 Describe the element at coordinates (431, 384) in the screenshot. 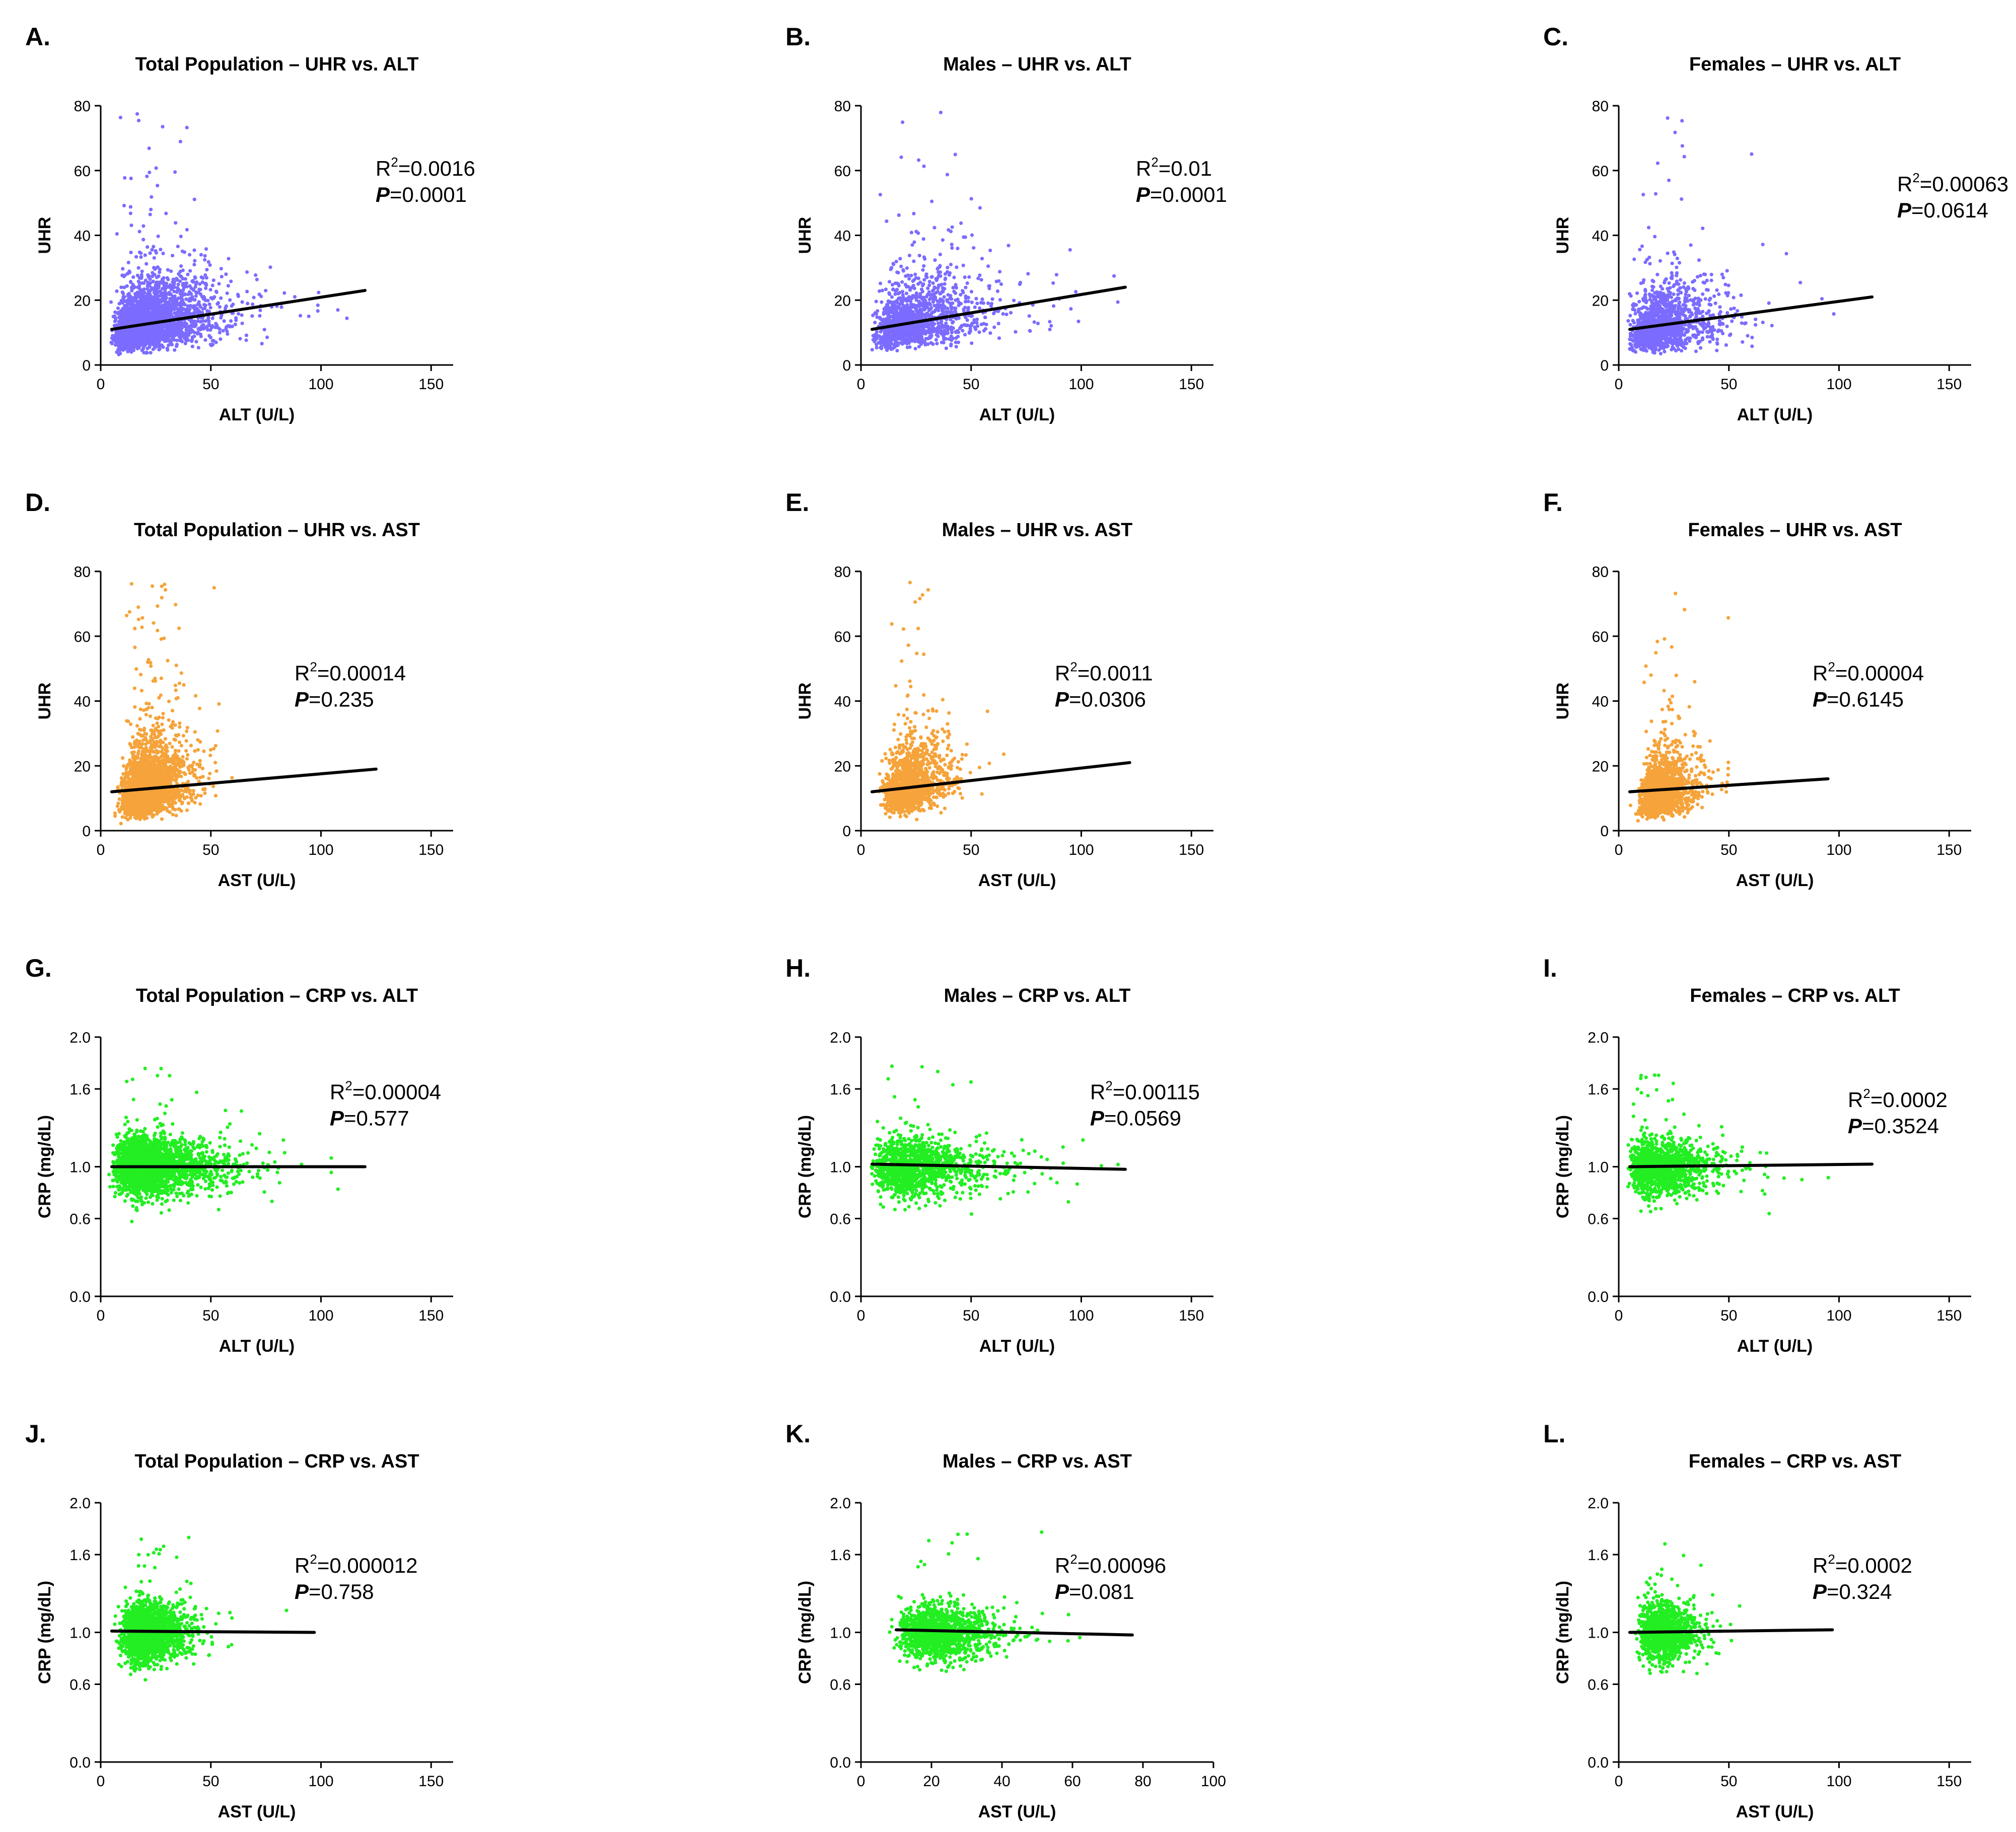

I see `x-tick-label: 150` at that location.